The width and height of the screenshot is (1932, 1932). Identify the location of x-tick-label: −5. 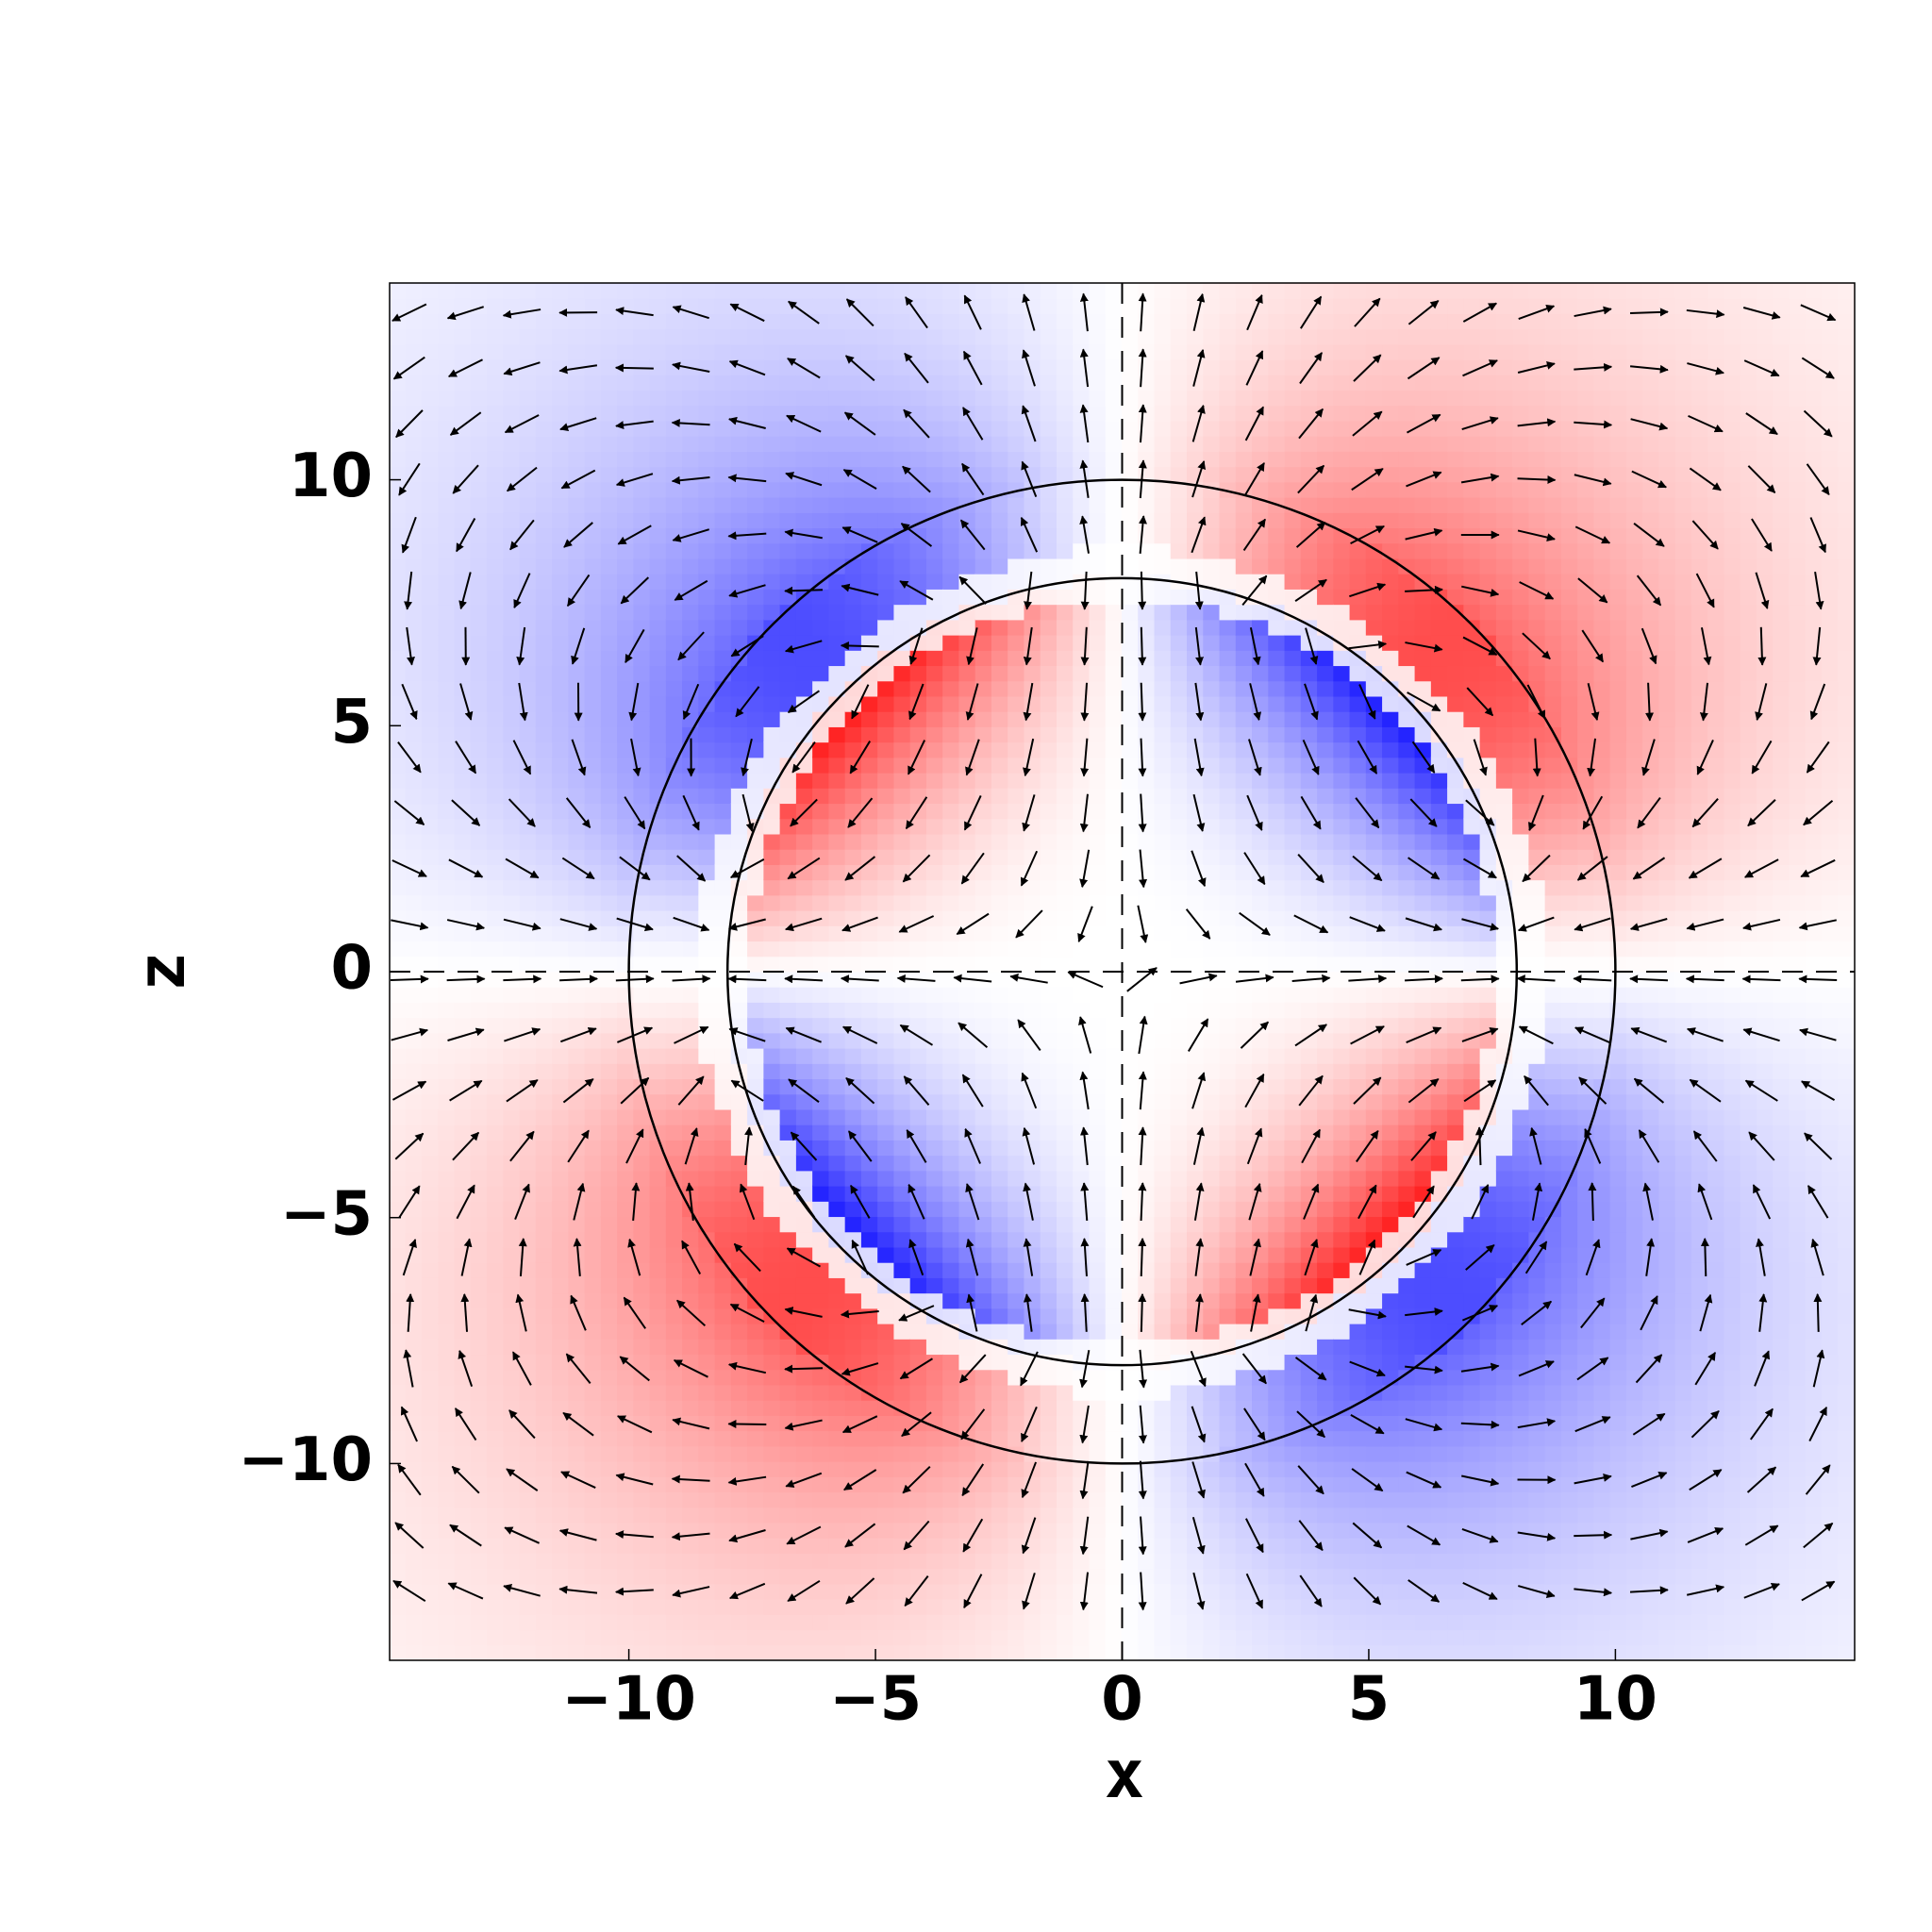
(876, 1700).